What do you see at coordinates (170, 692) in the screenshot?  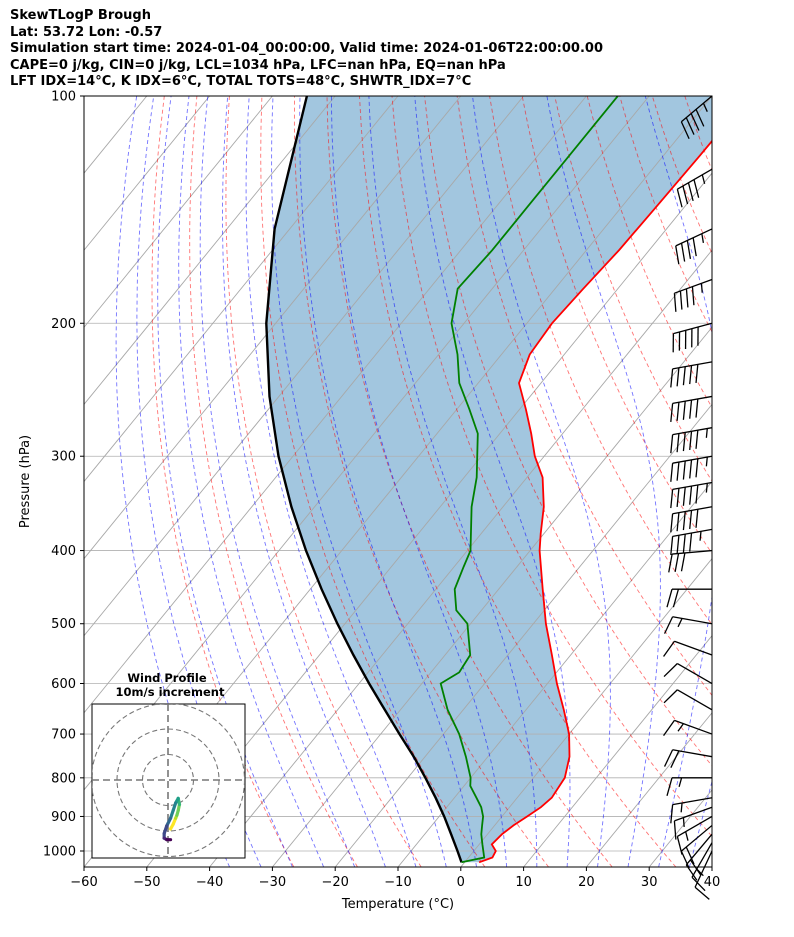 I see `inset-subtitle: 10m/s increment` at bounding box center [170, 692].